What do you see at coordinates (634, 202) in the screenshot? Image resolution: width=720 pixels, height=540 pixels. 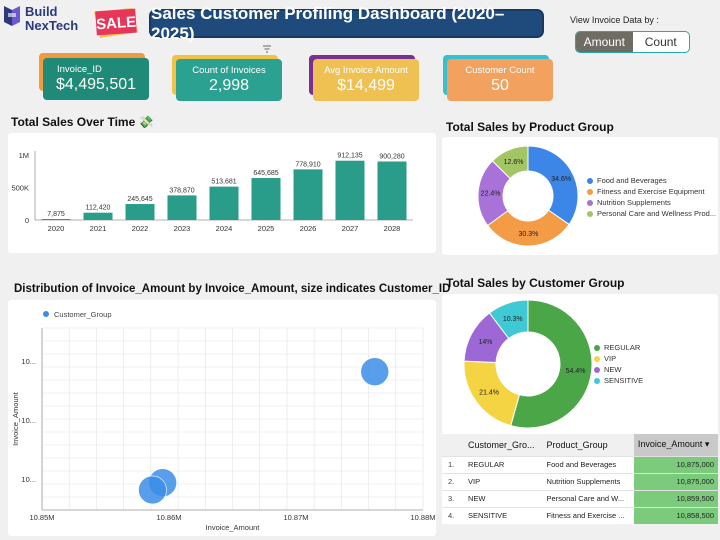 I see `legend-label: Nutrition Supplements` at bounding box center [634, 202].